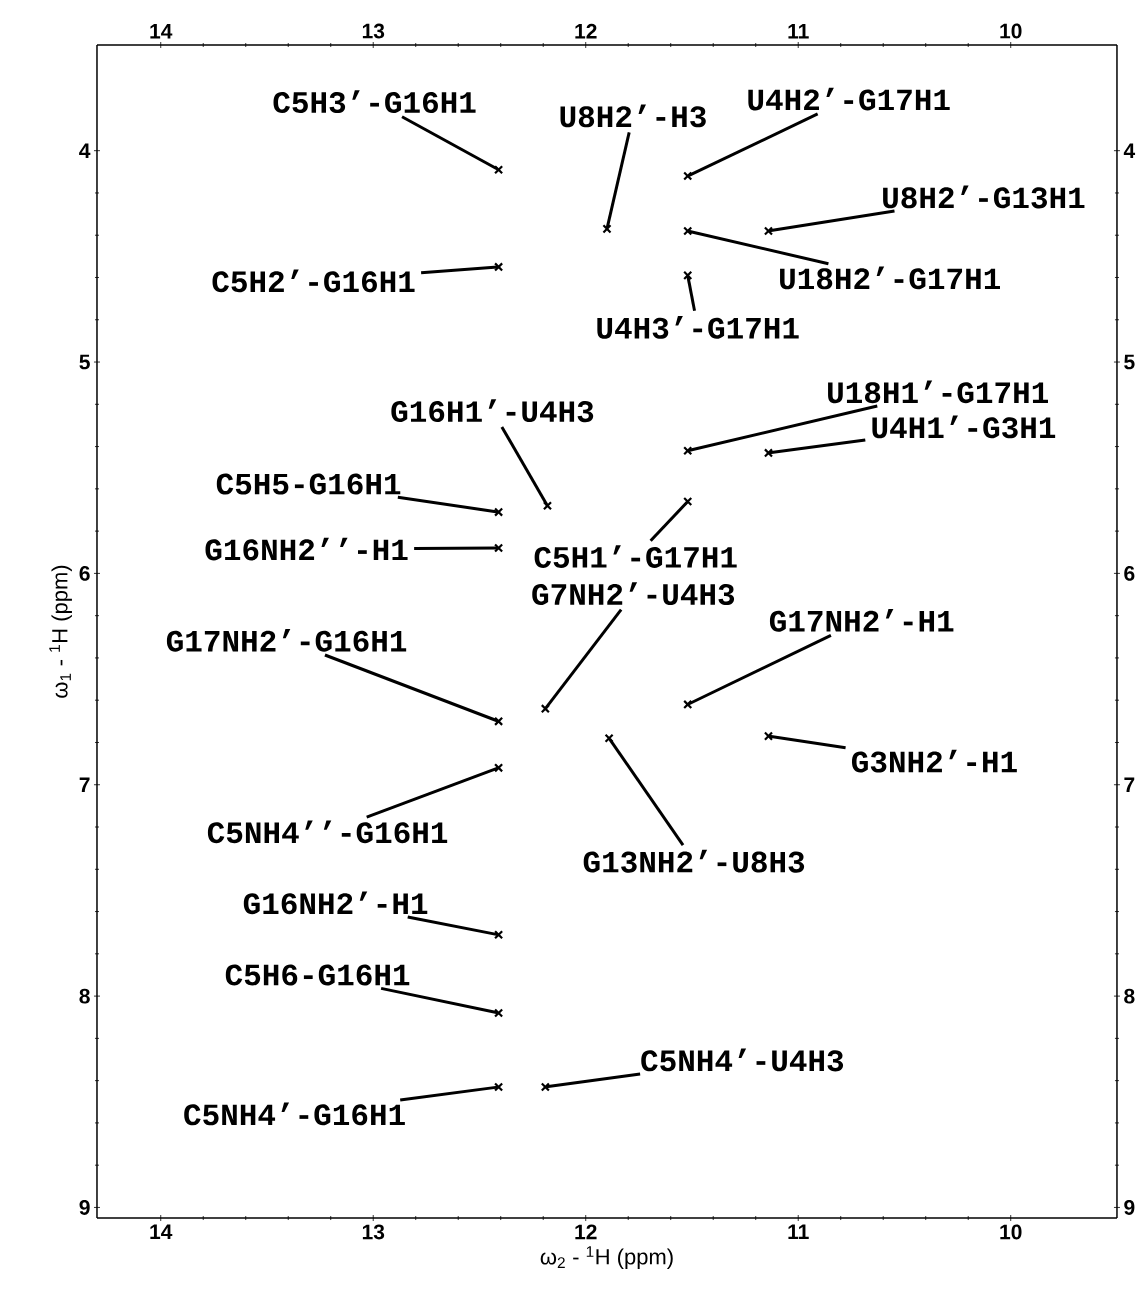  I want to click on y2-tick-label: 6, so click(1129, 573).